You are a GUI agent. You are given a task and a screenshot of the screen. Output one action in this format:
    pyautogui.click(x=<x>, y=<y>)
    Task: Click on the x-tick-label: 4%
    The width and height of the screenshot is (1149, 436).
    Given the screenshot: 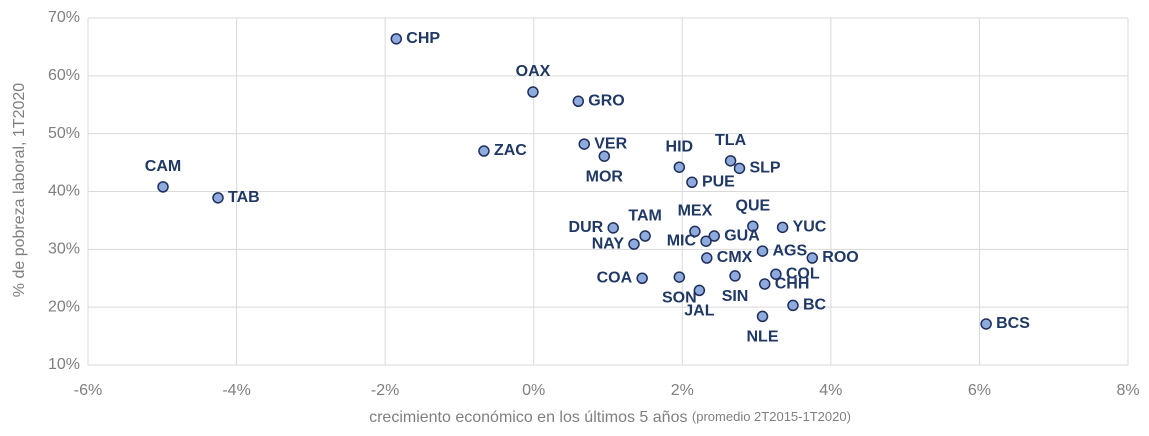 What is the action you would take?
    pyautogui.click(x=830, y=390)
    